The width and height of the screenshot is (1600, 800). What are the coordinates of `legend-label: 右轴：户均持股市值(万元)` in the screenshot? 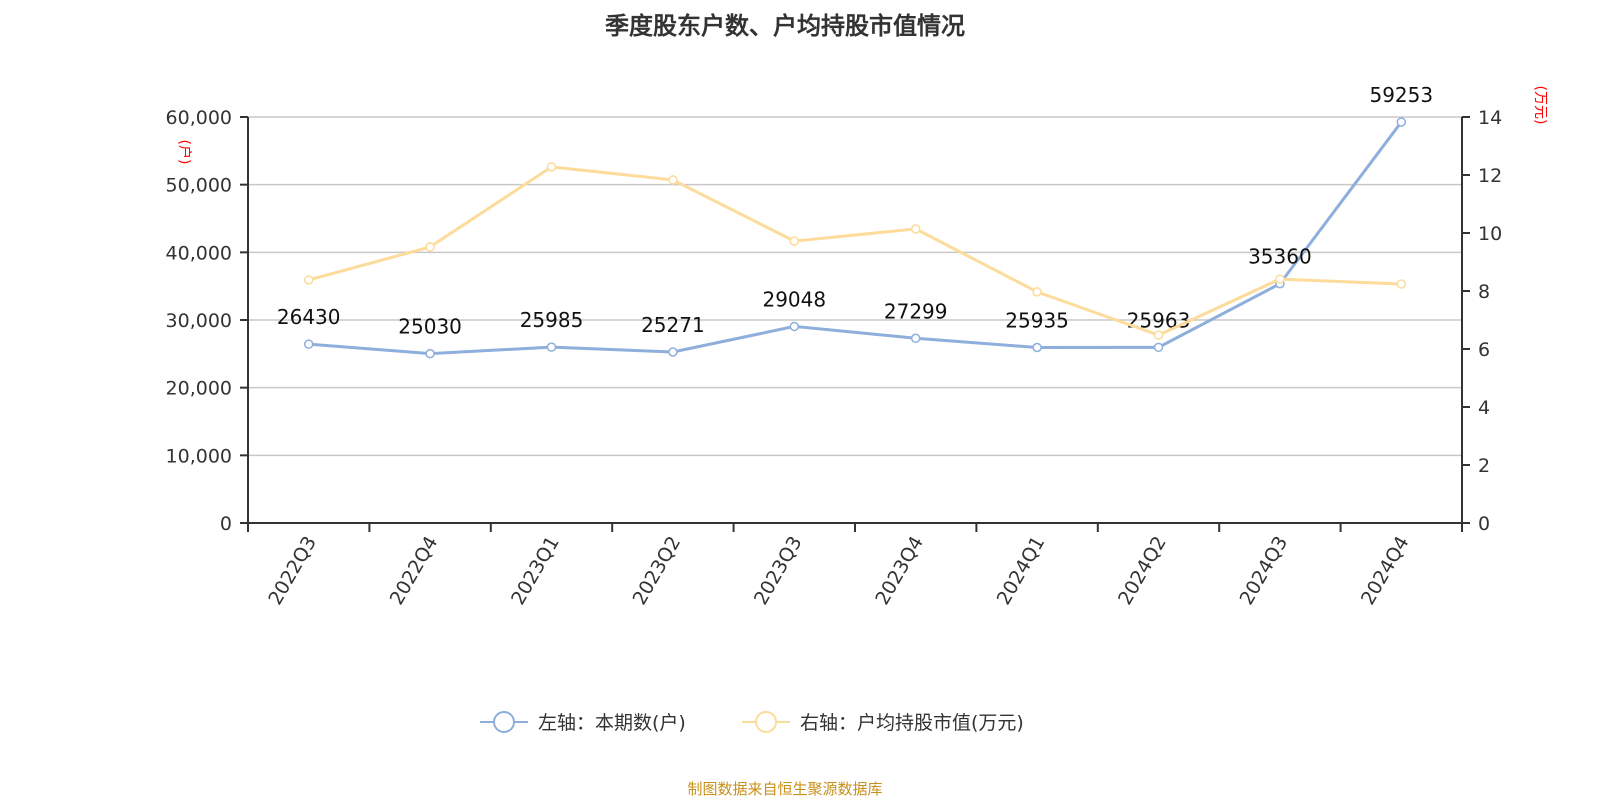 It's located at (912, 723).